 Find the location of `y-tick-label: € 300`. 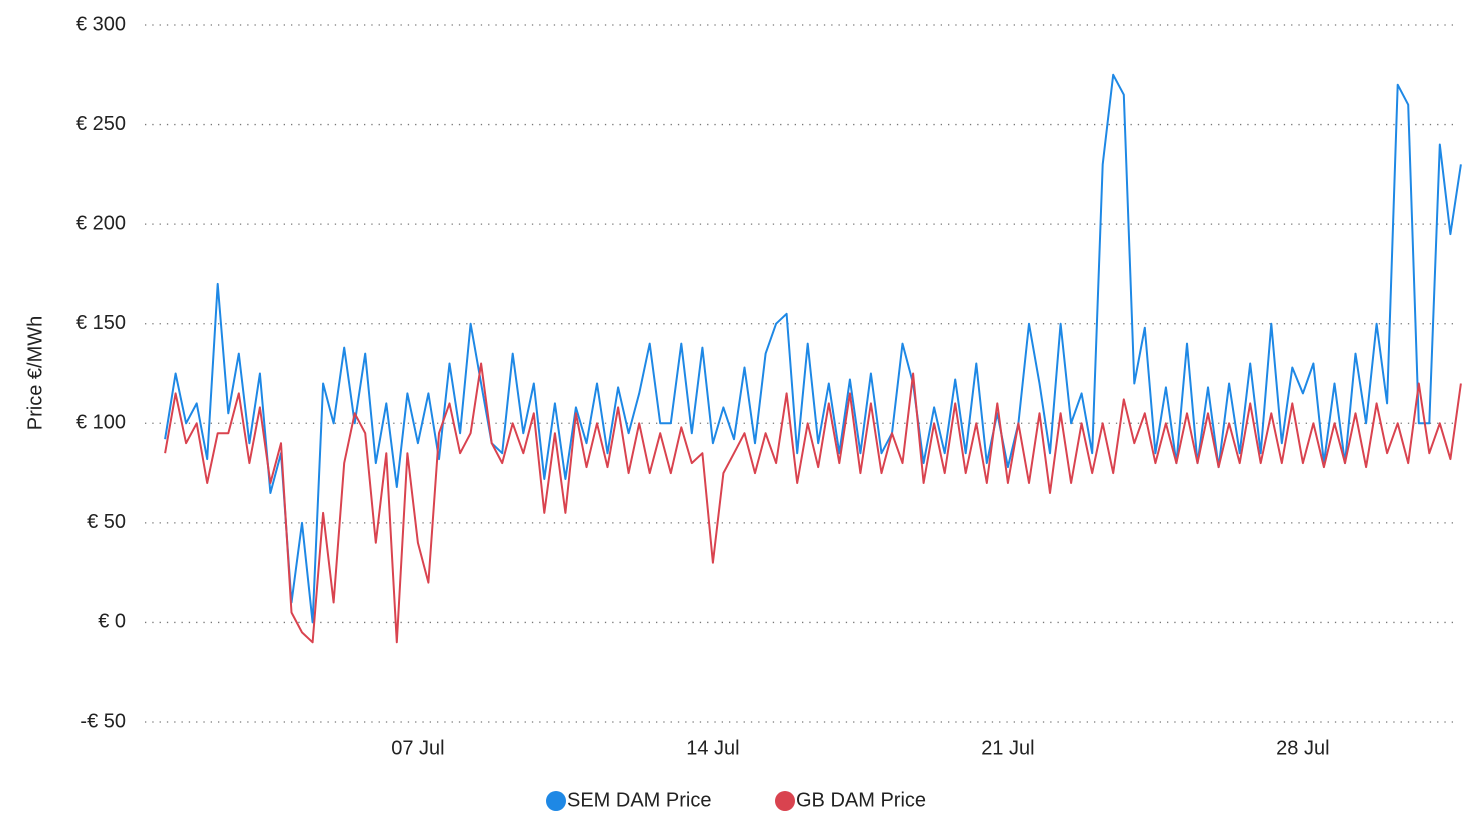

y-tick-label: € 300 is located at coordinates (101, 24).